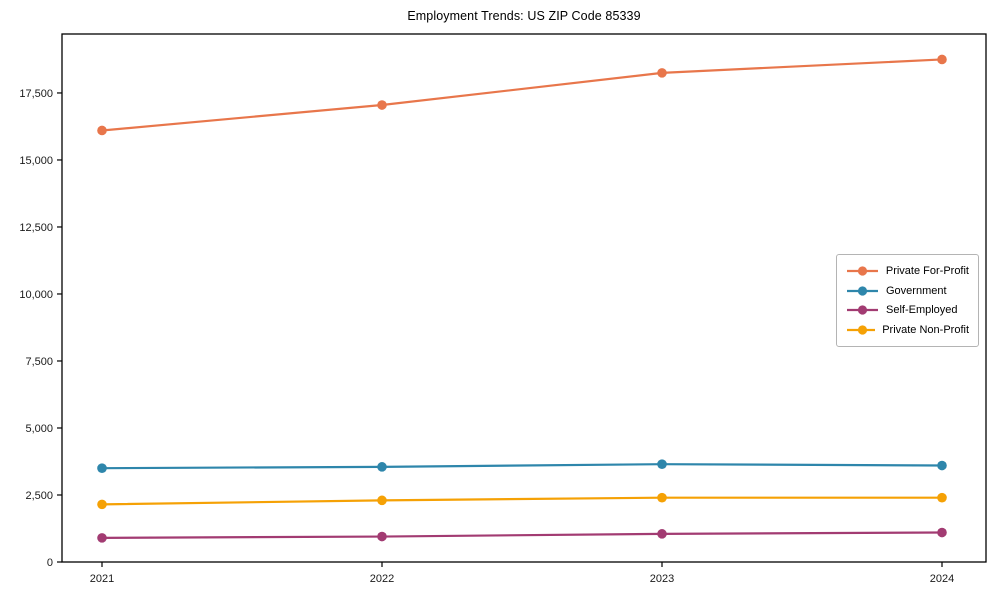  I want to click on x-tick-label: 2021, so click(102, 579).